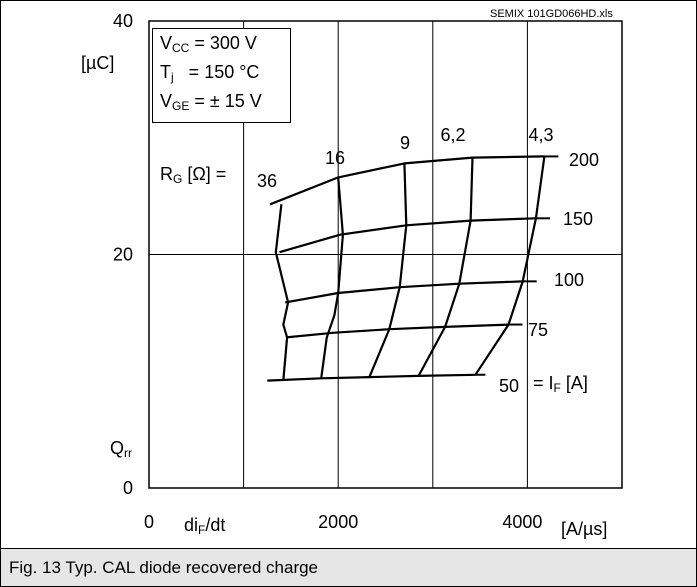 The width and height of the screenshot is (697, 587). I want to click on rg-value-label: 4,3, so click(540, 135).